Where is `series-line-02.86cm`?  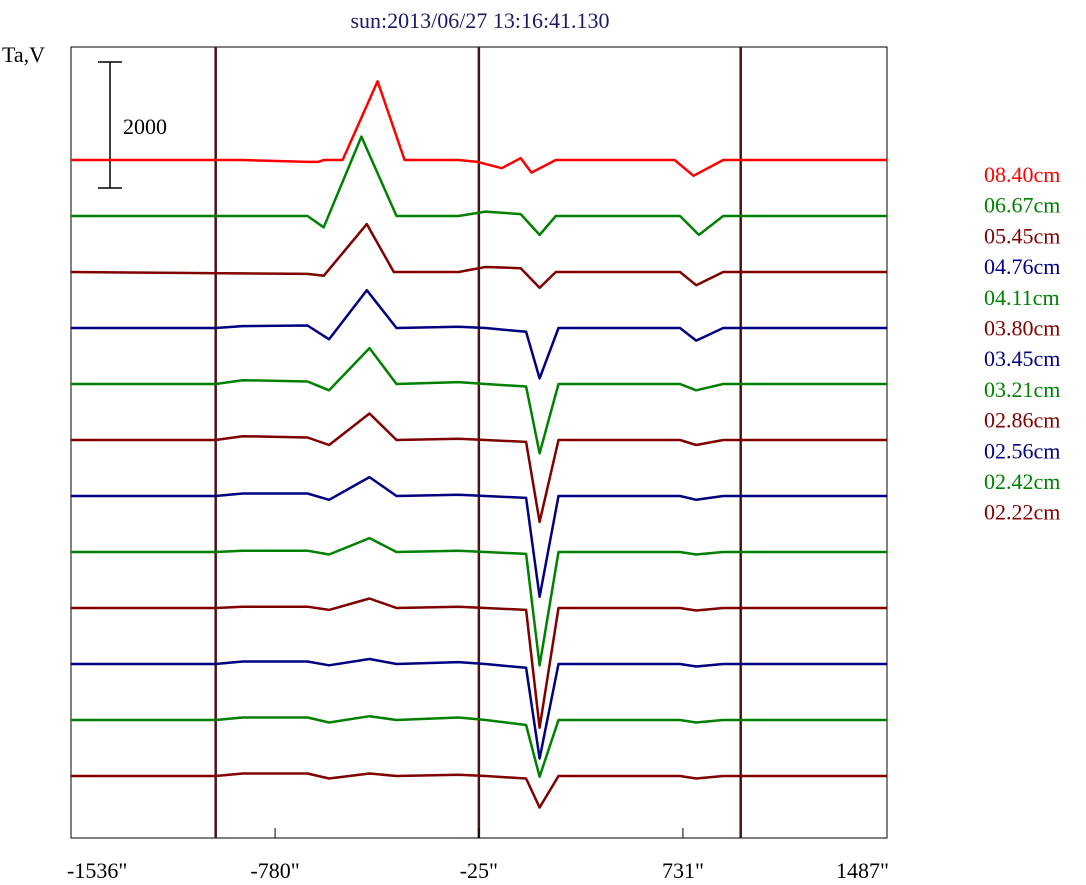 series-line-02.86cm is located at coordinates (479, 663).